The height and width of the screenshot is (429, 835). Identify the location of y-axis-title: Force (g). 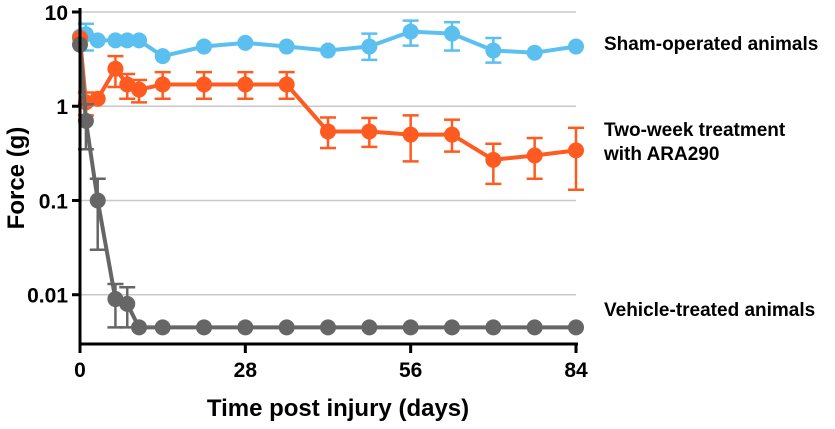
(16, 178).